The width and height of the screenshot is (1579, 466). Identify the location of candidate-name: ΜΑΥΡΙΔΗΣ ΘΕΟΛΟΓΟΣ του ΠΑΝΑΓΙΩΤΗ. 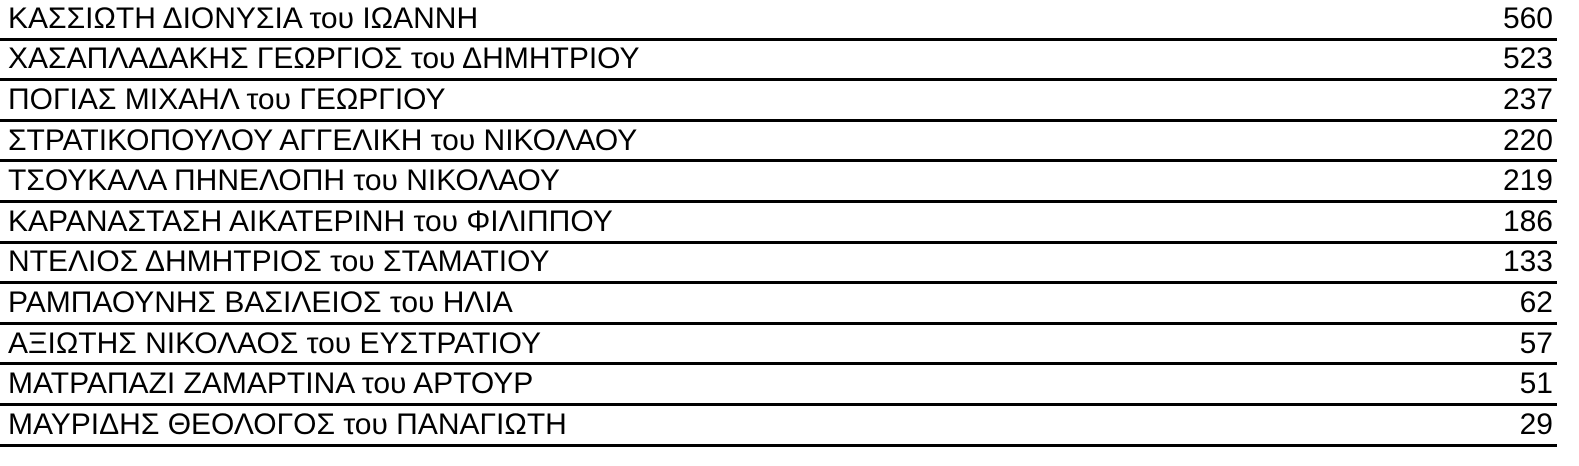
(287, 424).